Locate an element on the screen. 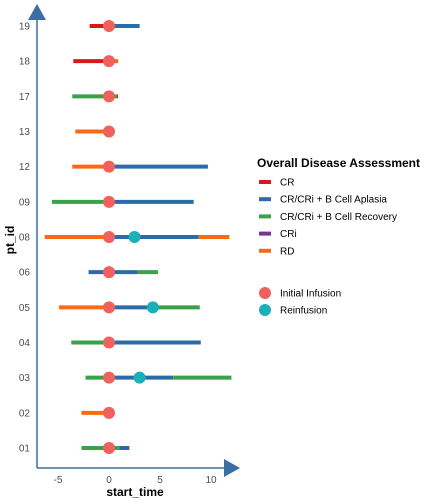 The height and width of the screenshot is (504, 432). y-tick-label: 03 is located at coordinates (25, 378).